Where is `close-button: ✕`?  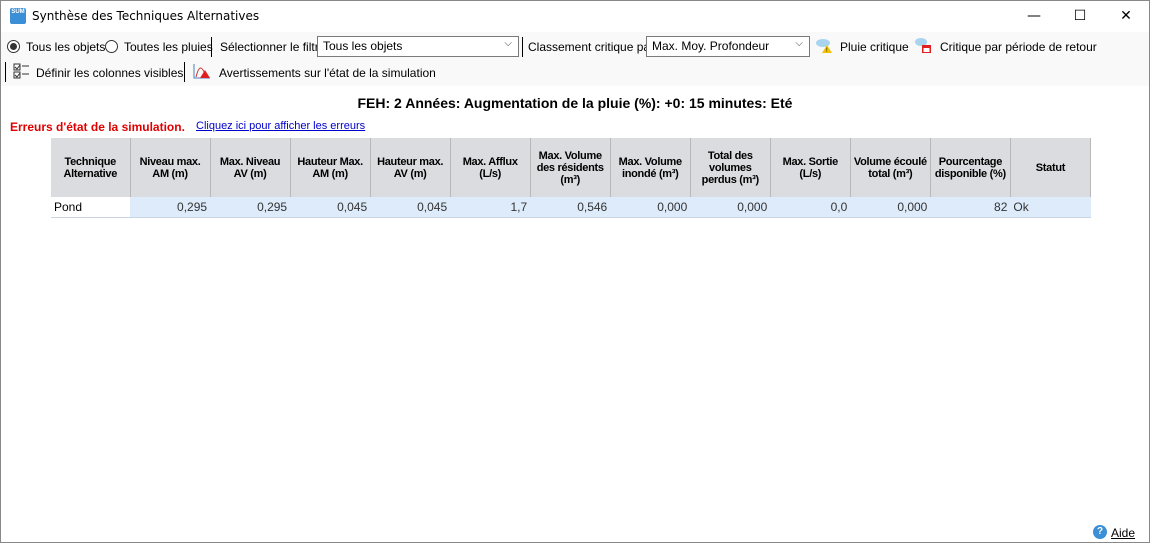
close-button: ✕ is located at coordinates (1126, 16).